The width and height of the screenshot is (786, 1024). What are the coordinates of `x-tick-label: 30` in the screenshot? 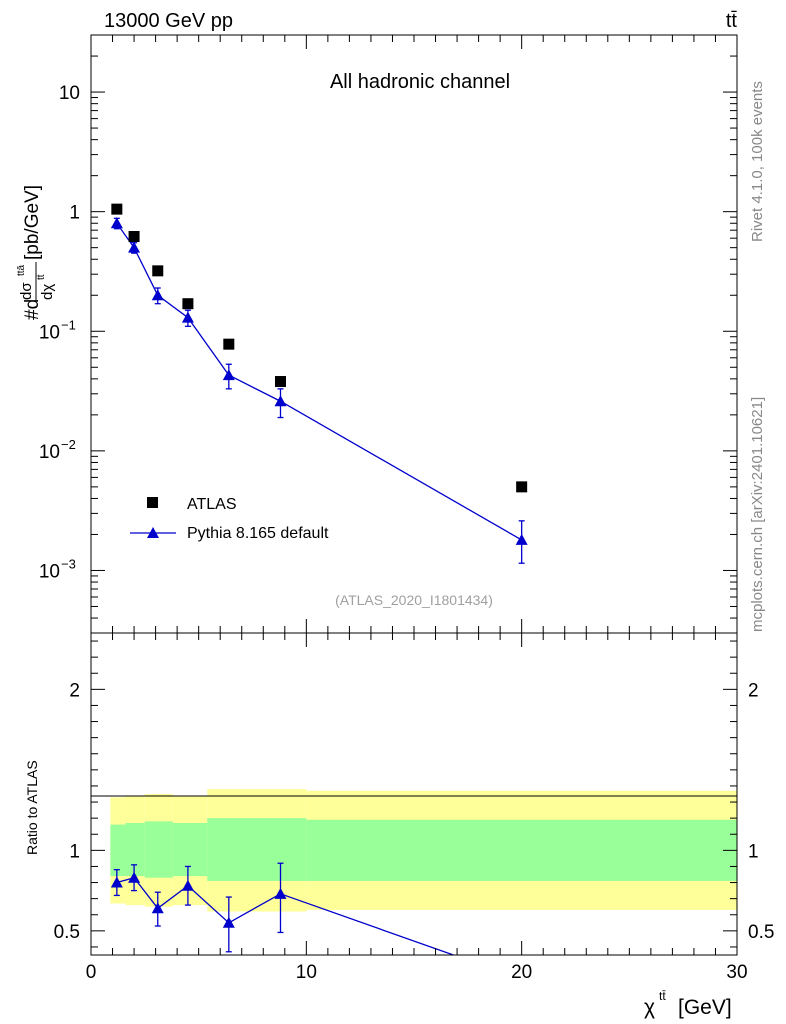 It's located at (736, 972).